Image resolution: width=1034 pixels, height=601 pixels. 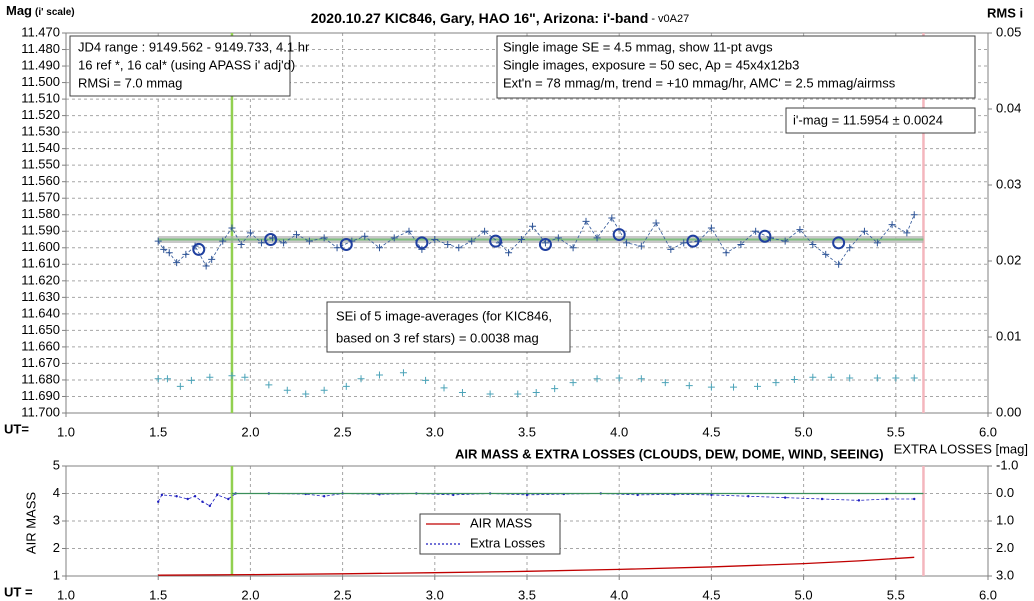 I want to click on x-tick-label: 2.5, so click(x=343, y=431).